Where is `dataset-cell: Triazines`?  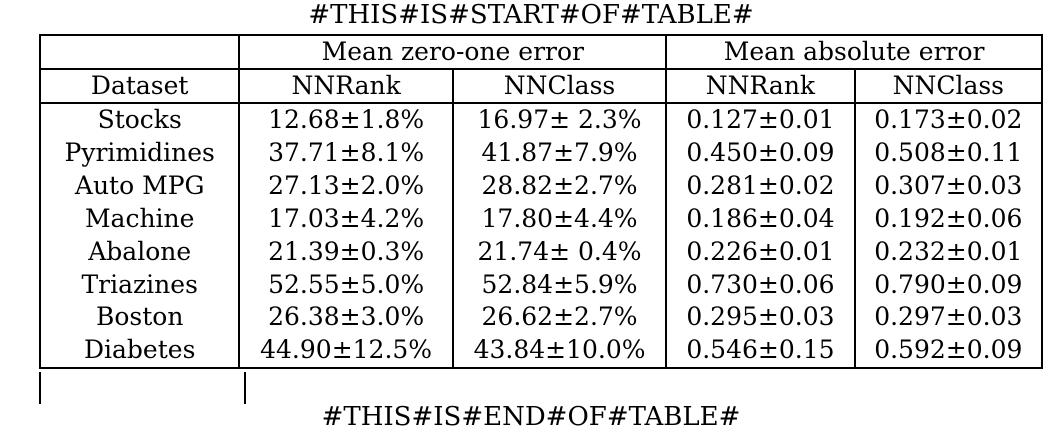 dataset-cell: Triazines is located at coordinates (139, 285).